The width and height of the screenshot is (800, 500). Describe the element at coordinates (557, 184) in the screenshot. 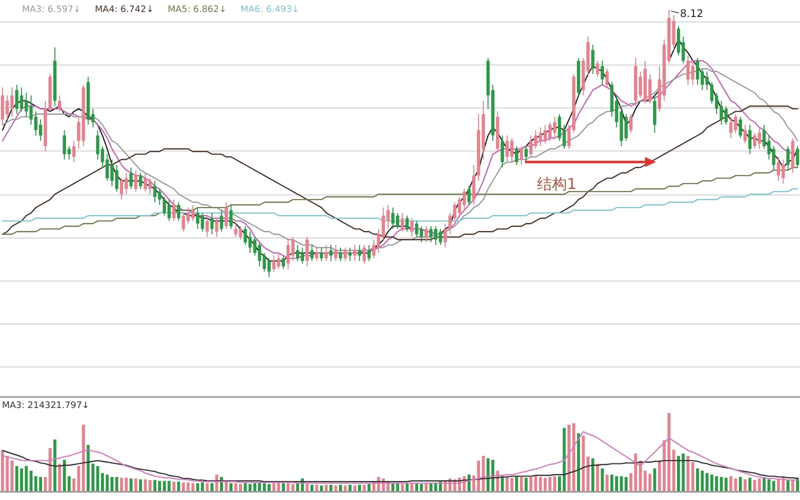

I see `annotation: 结构1` at that location.